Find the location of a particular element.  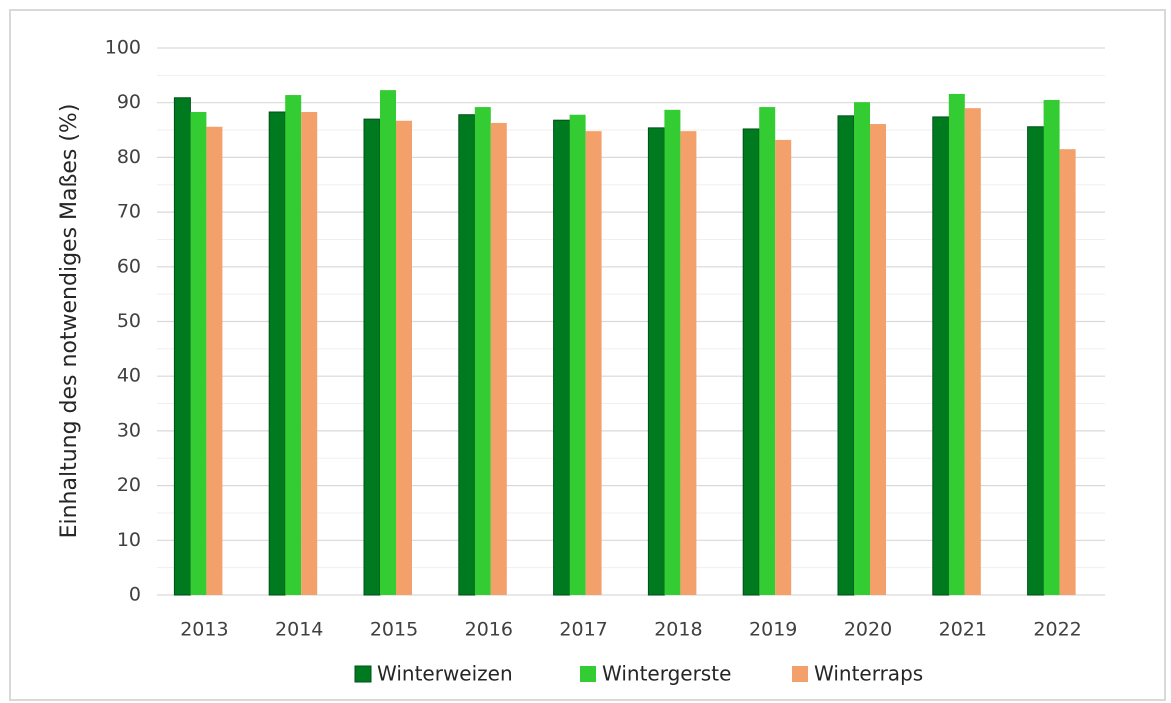

y-tick-label: 0 is located at coordinates (135, 595).